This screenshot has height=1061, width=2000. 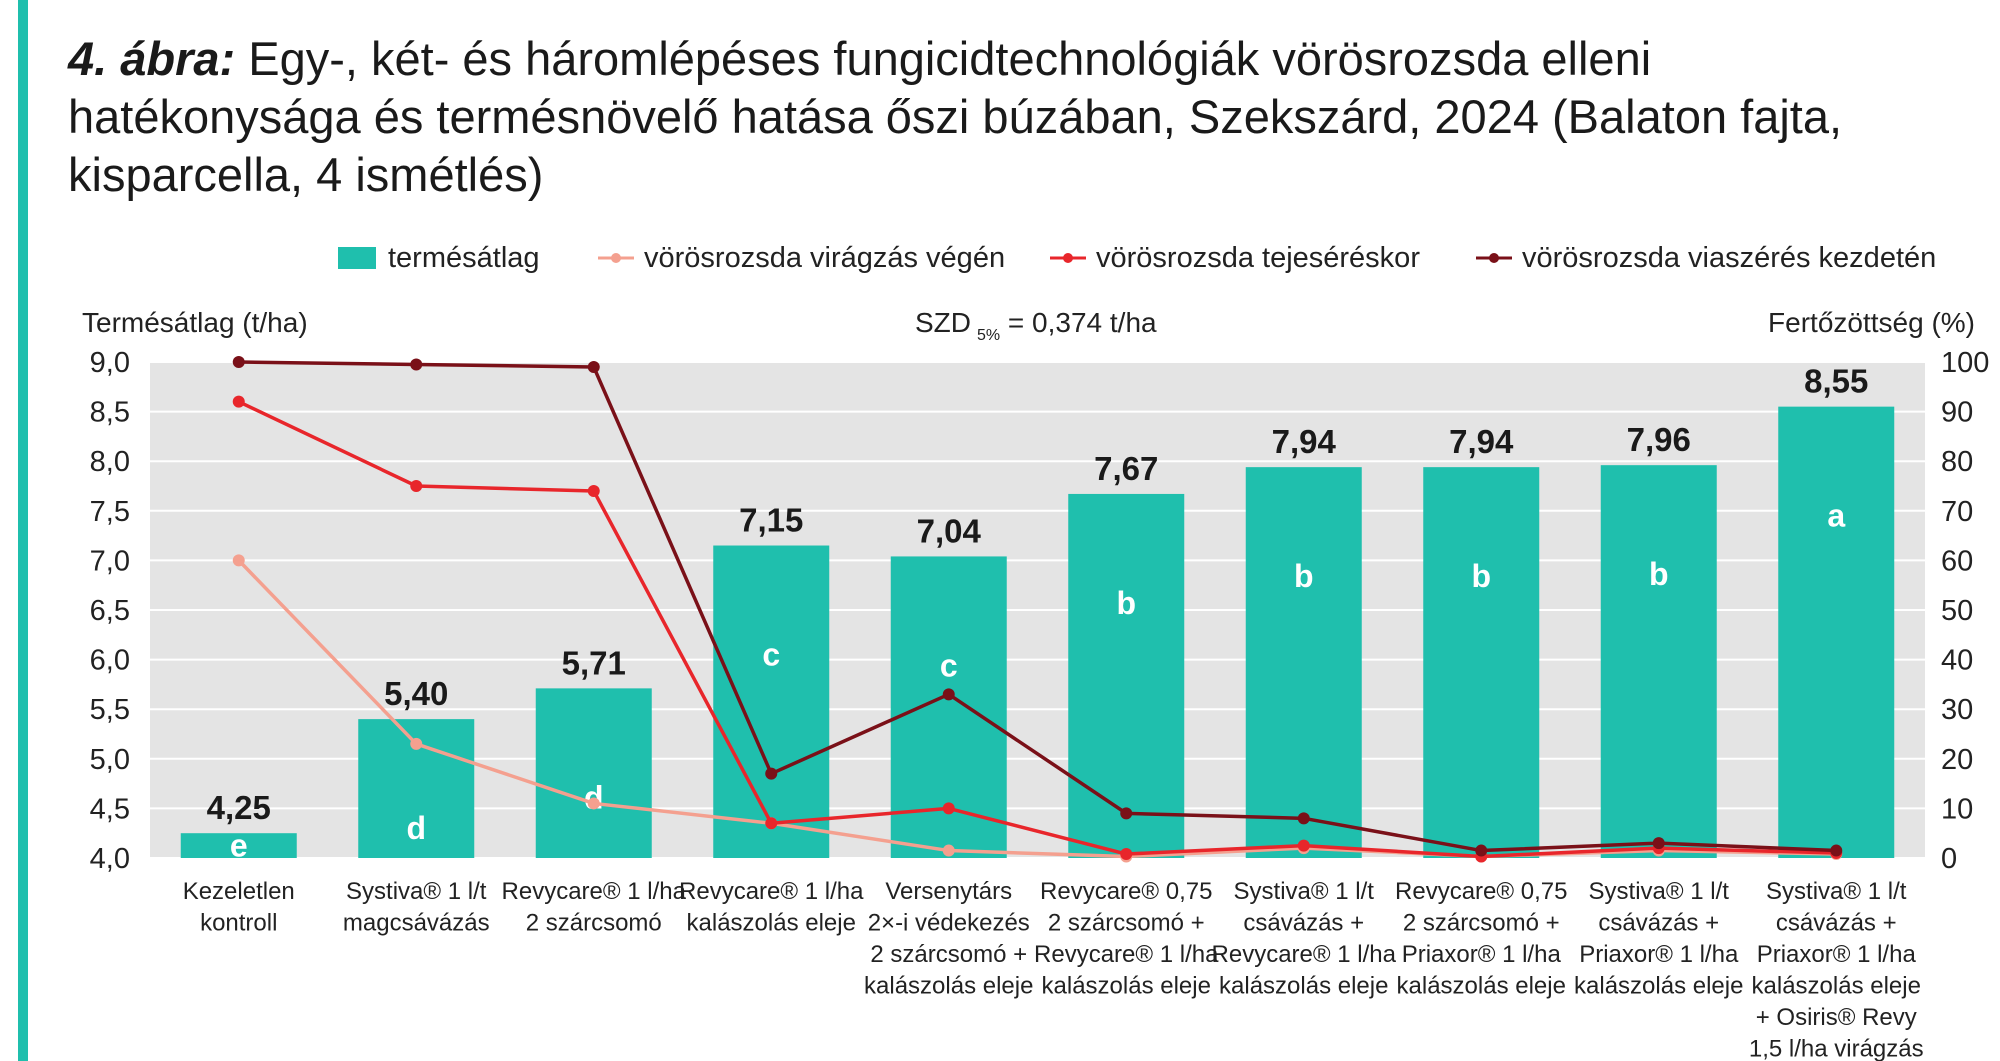 What do you see at coordinates (110, 561) in the screenshot?
I see `y-left-tick-label: 7,0` at bounding box center [110, 561].